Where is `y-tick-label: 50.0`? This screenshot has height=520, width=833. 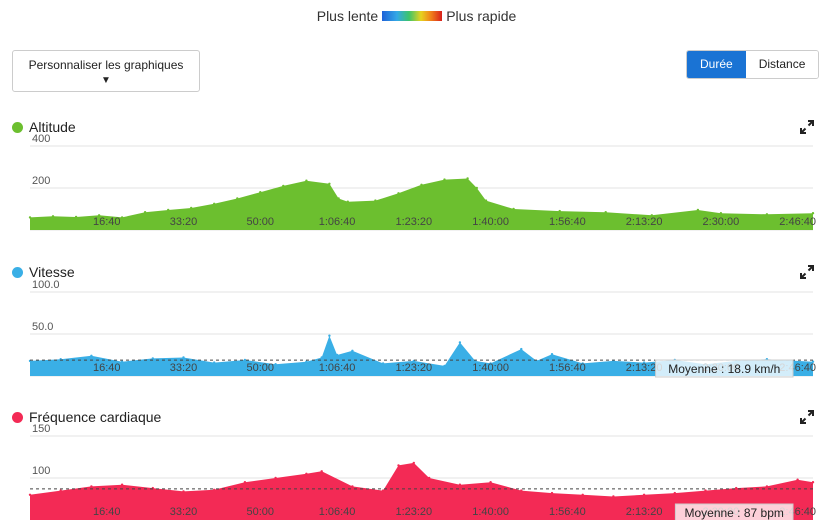 y-tick-label: 50.0 is located at coordinates (42, 327).